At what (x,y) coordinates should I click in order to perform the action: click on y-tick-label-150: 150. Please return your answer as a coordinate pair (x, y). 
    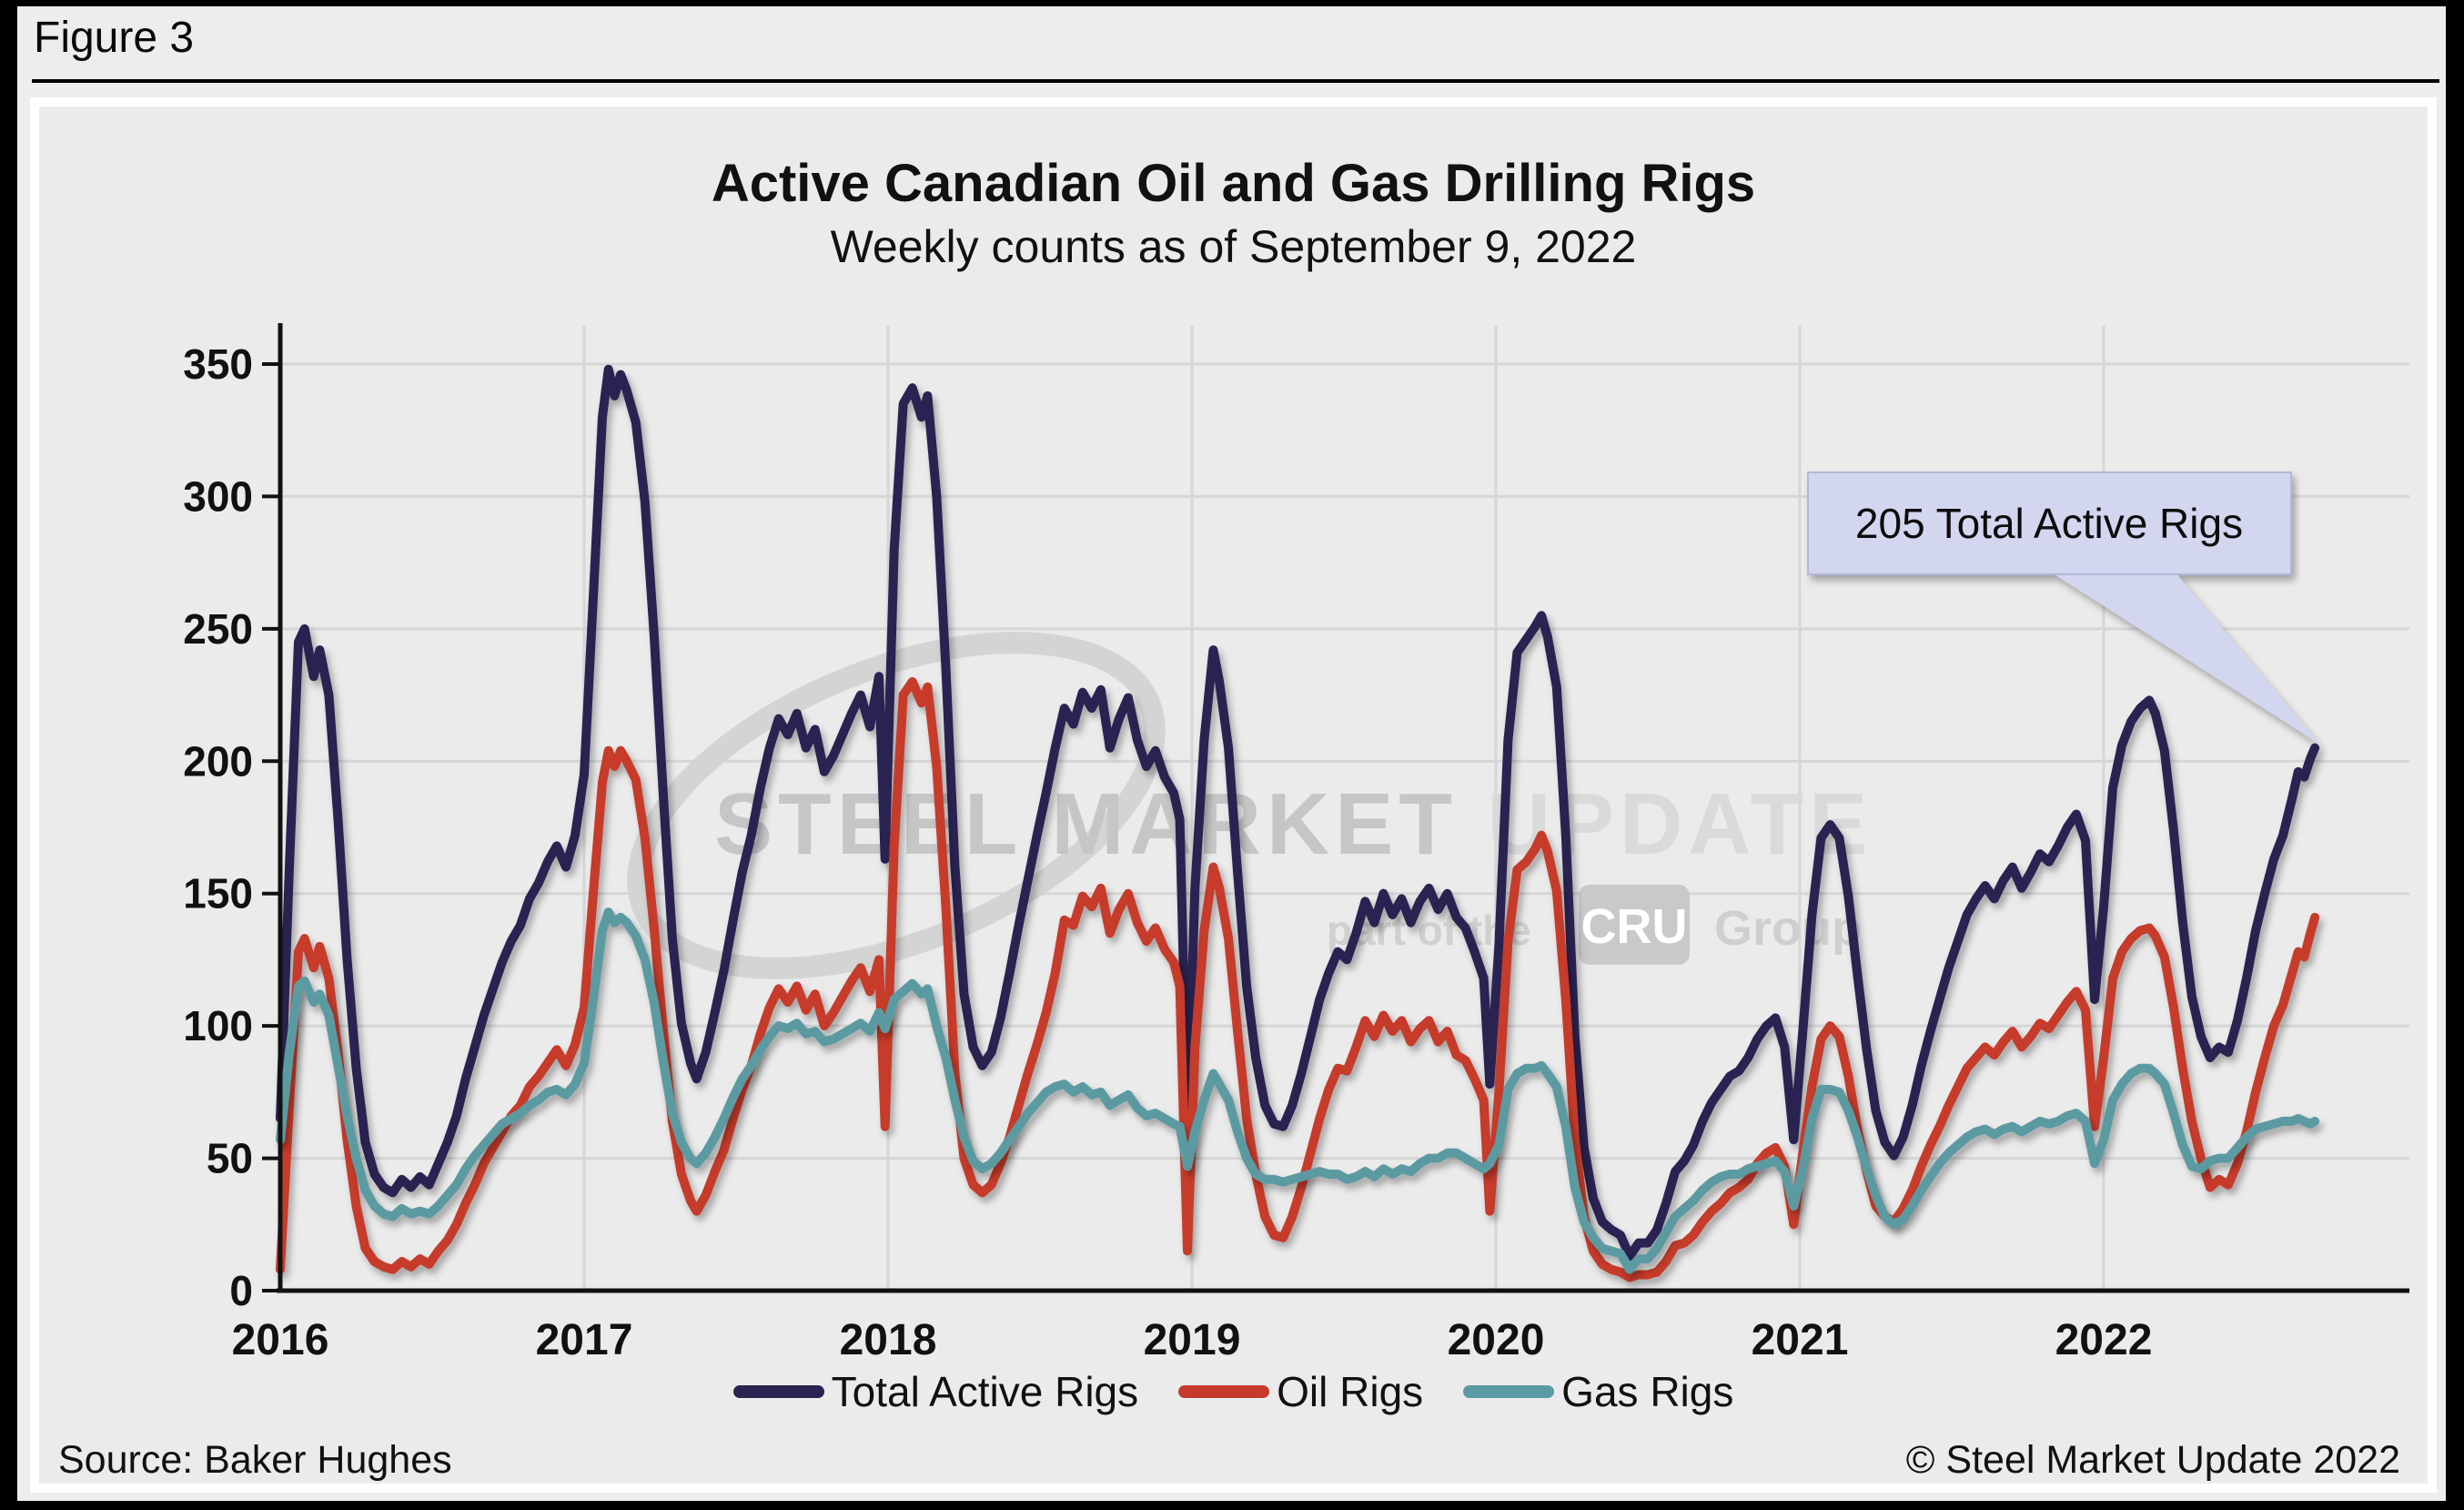
    Looking at the image, I should click on (218, 893).